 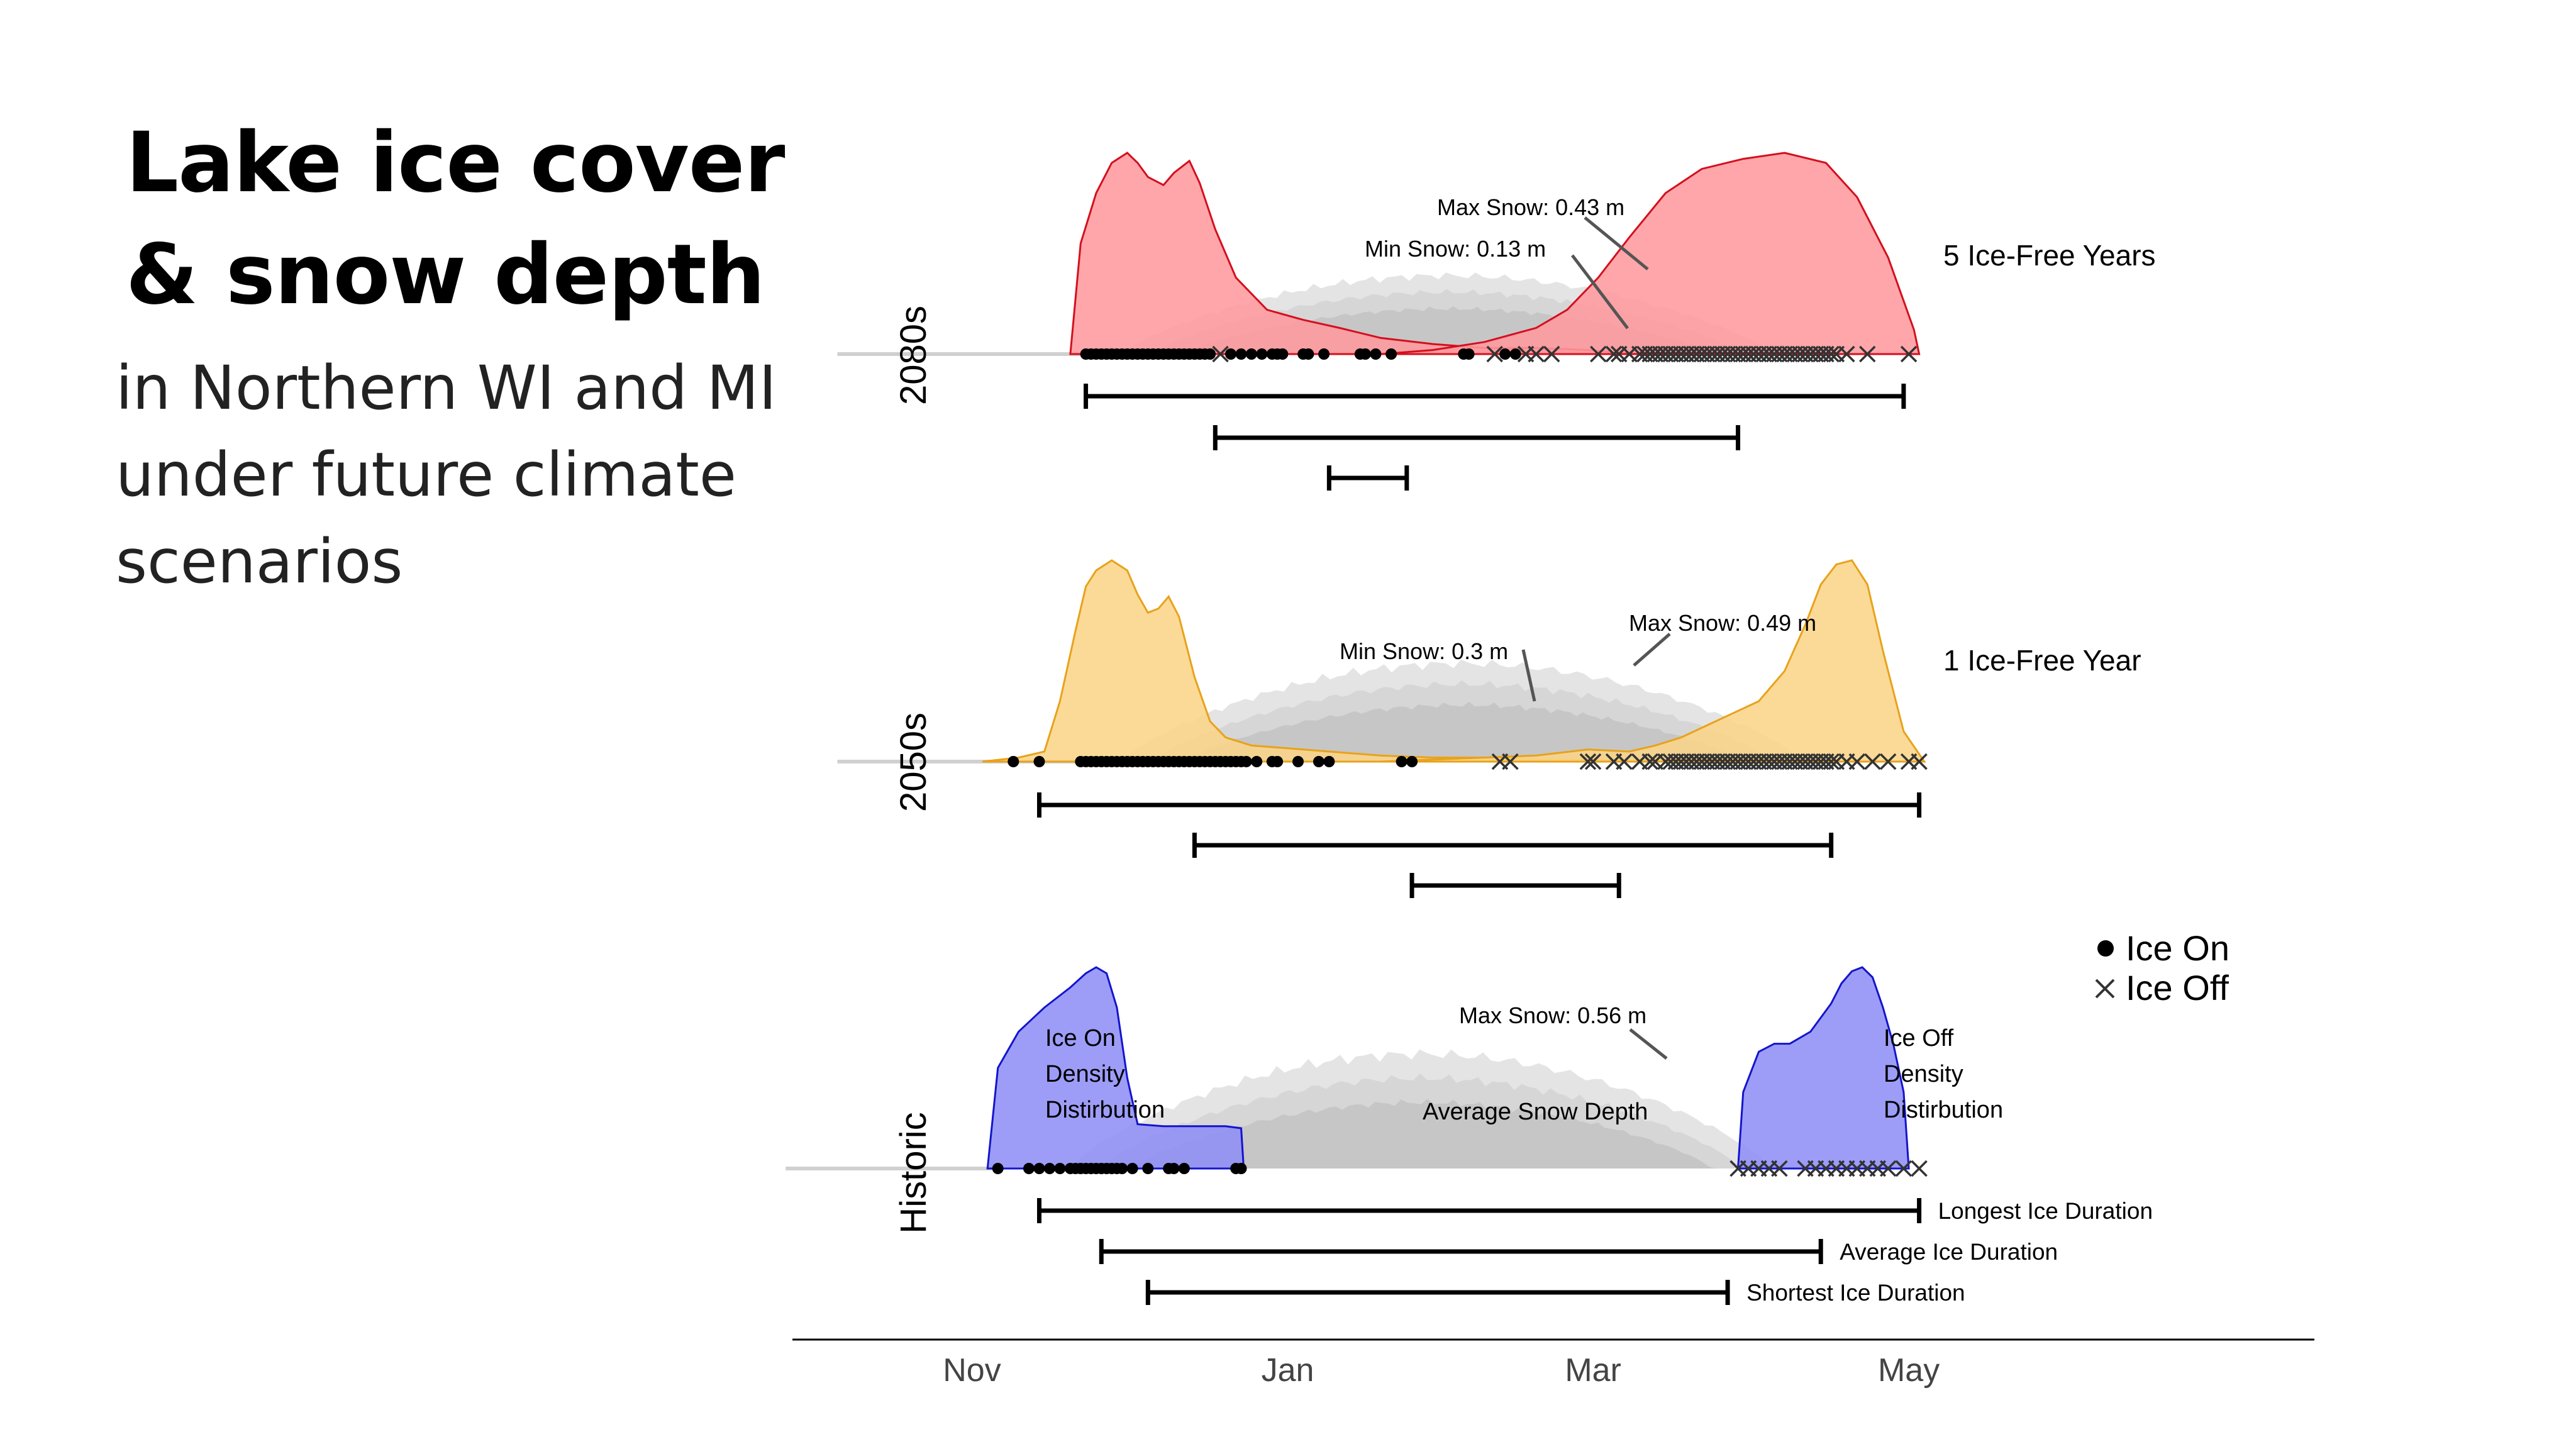 What do you see at coordinates (2105, 989) in the screenshot?
I see `legend-cross-symbol` at bounding box center [2105, 989].